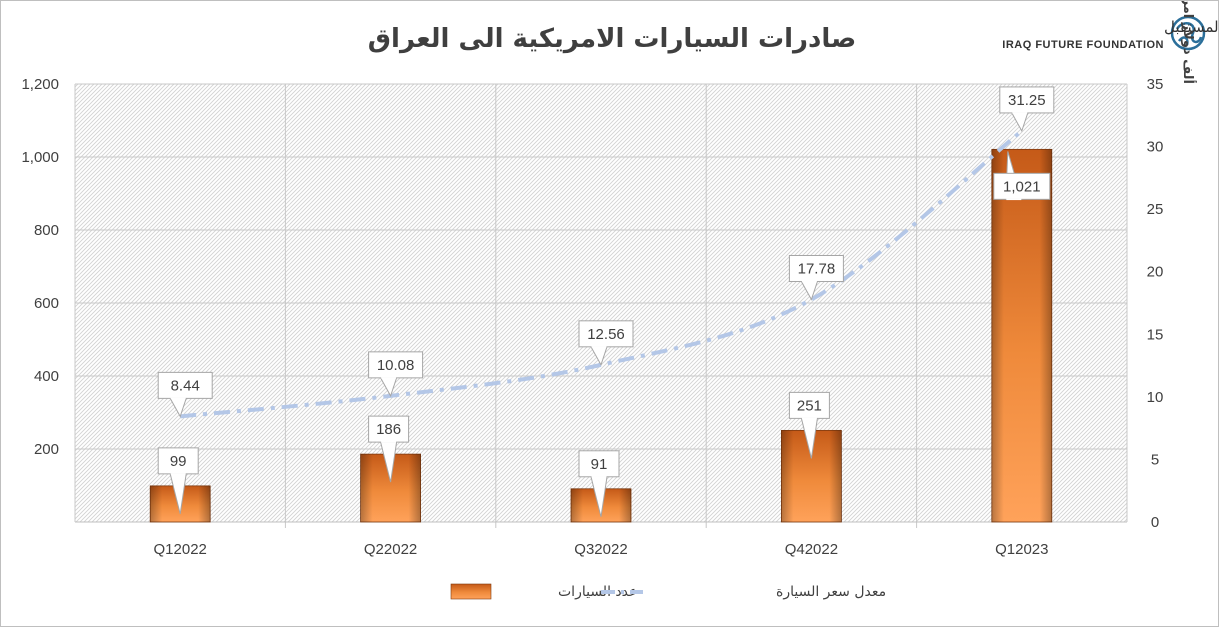  Describe the element at coordinates (1027, 109) in the screenshot. I see `line-label: 31.25` at that location.